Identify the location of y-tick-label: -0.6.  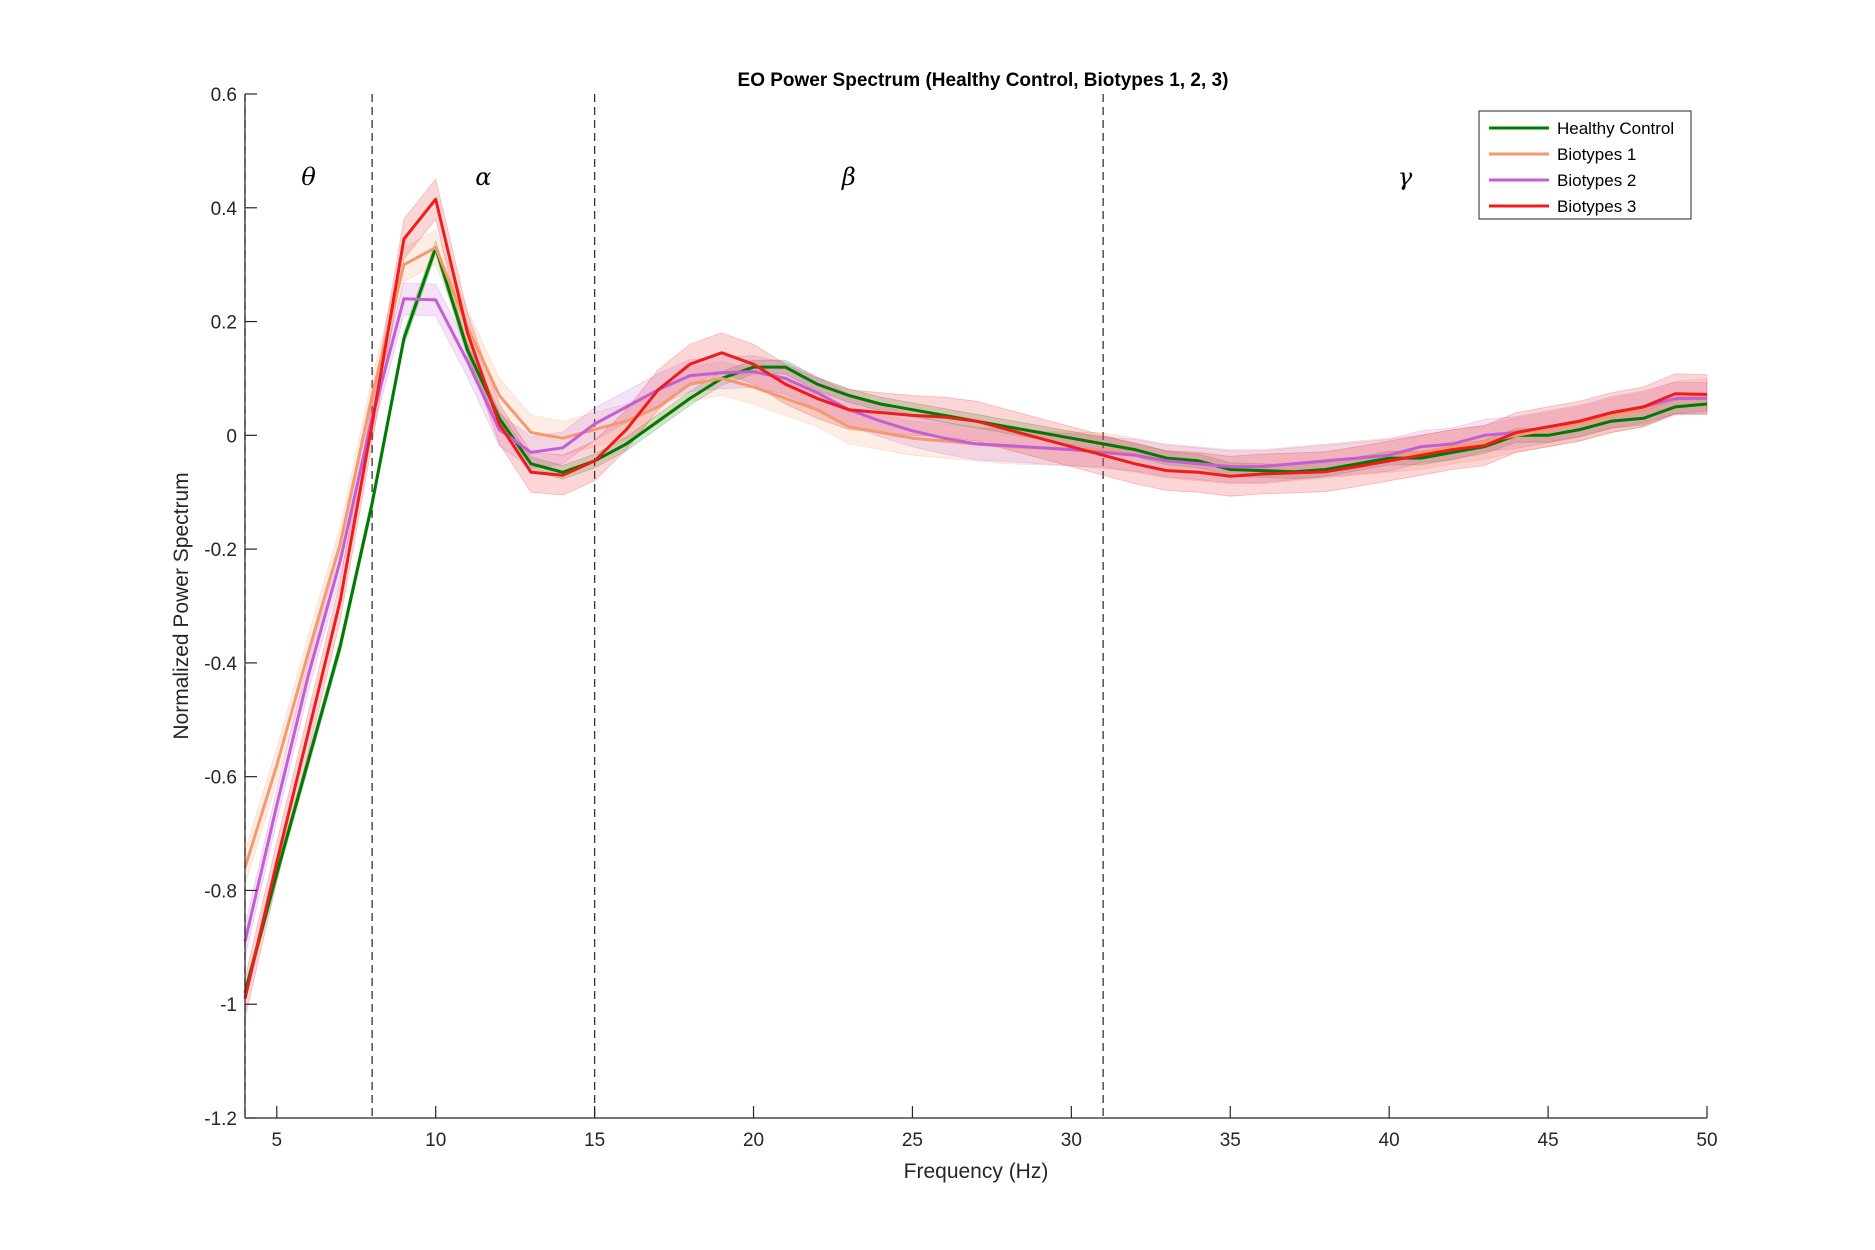
(220, 778).